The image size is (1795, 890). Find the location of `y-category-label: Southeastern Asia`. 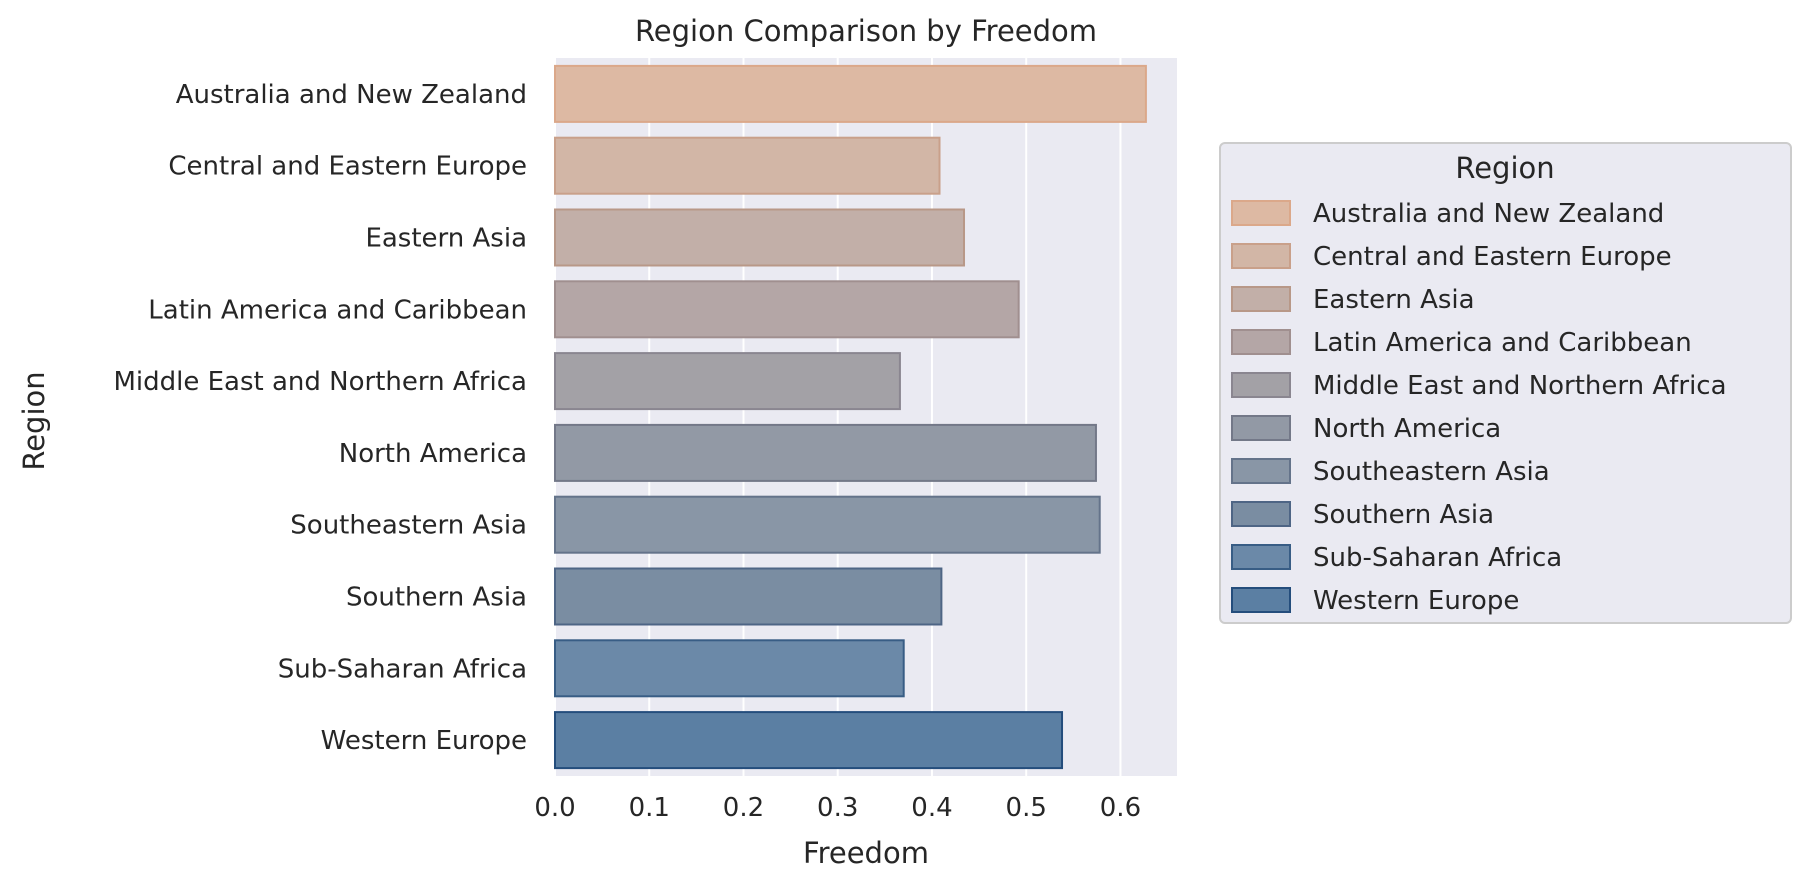

y-category-label: Southeastern Asia is located at coordinates (408, 526).